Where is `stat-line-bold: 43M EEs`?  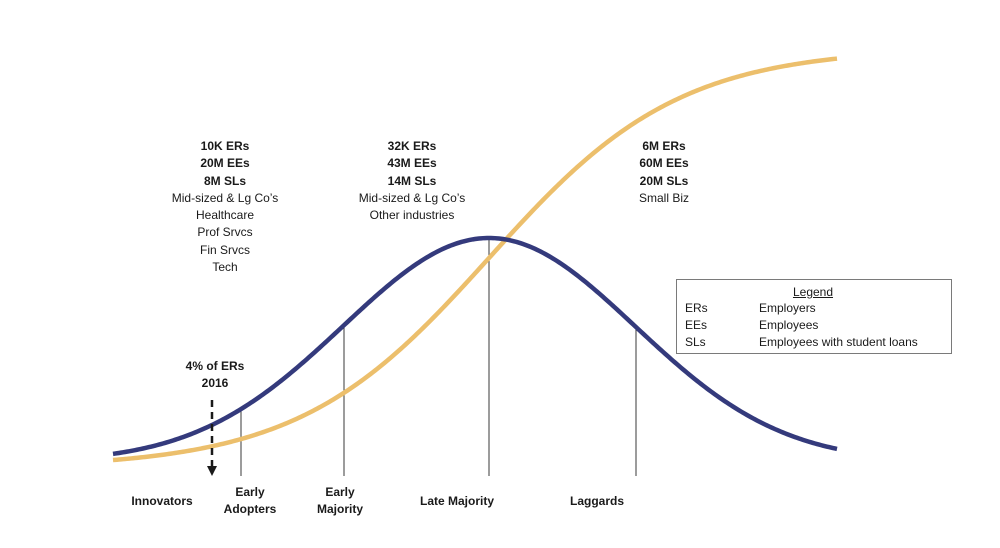 stat-line-bold: 43M EEs is located at coordinates (412, 163).